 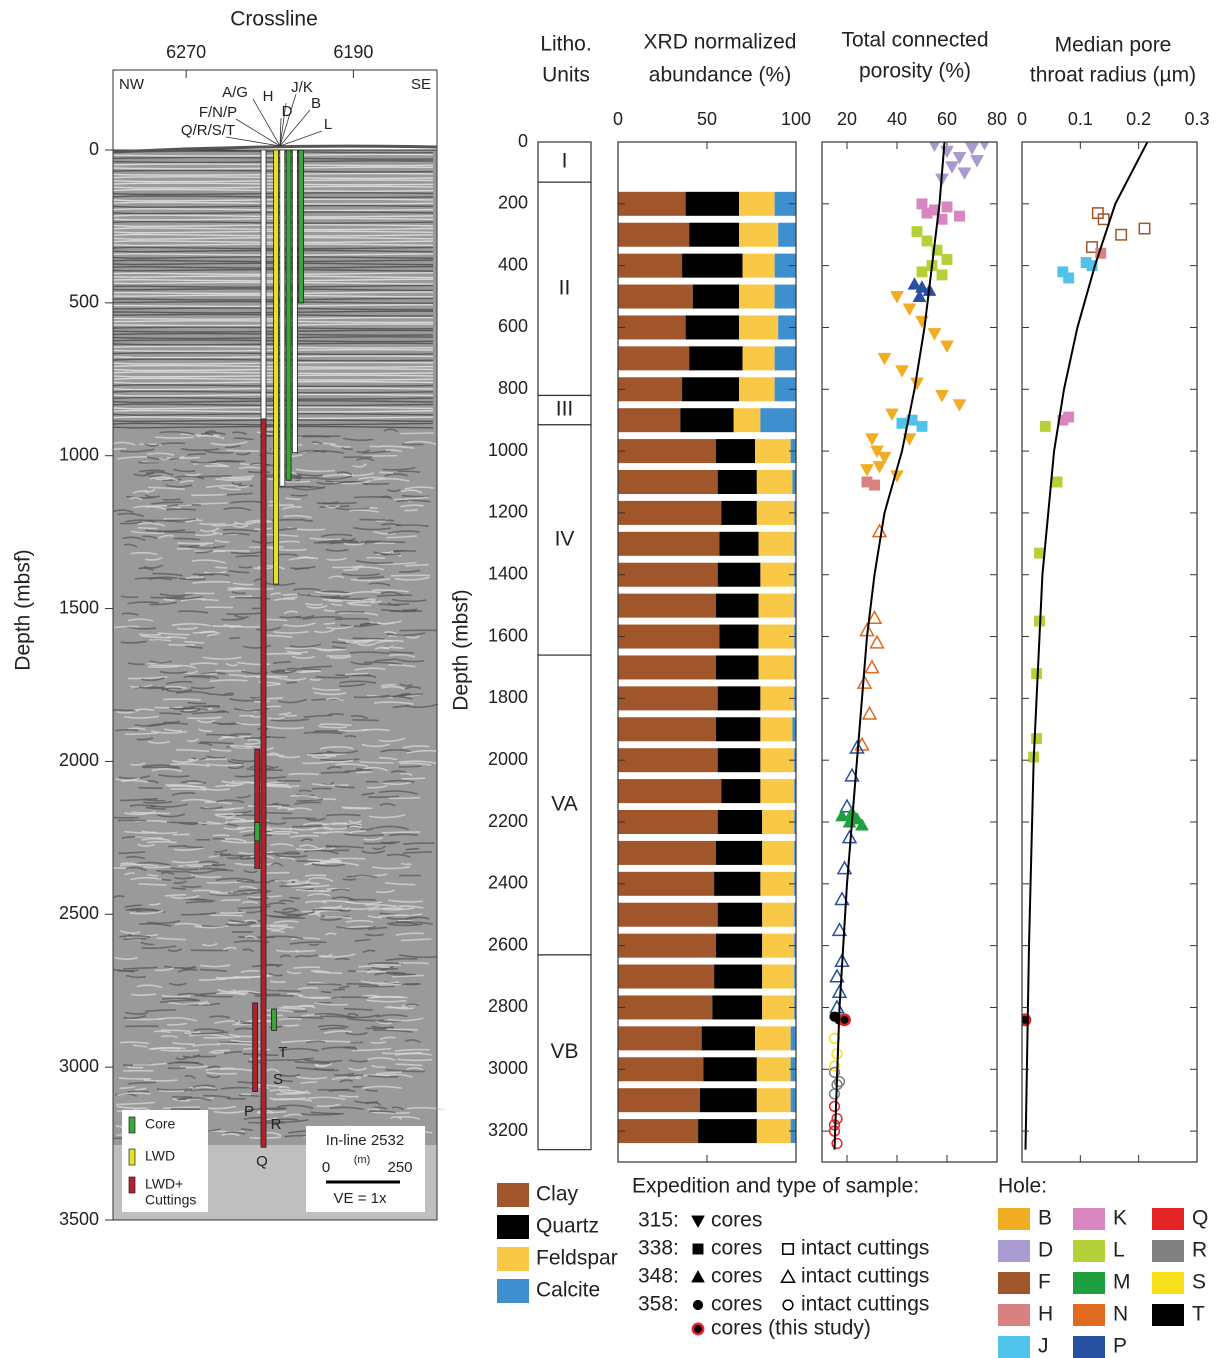 What do you see at coordinates (1022, 1186) in the screenshot?
I see `legend-title: Hole:` at bounding box center [1022, 1186].